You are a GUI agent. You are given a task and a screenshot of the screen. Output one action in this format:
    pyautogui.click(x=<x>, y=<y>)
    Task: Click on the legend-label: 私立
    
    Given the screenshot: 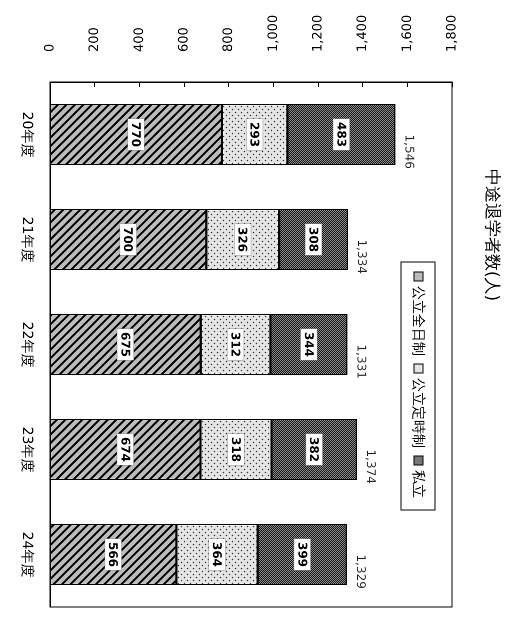 What is the action you would take?
    pyautogui.click(x=418, y=484)
    